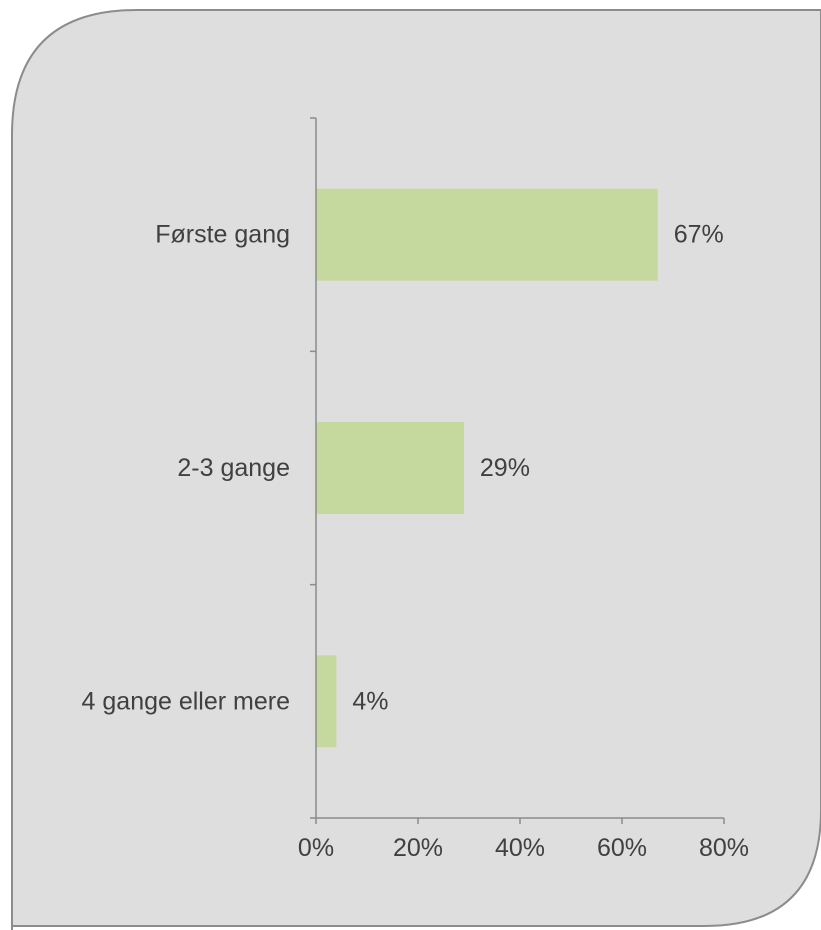  What do you see at coordinates (520, 848) in the screenshot?
I see `x-tick-label: 40%` at bounding box center [520, 848].